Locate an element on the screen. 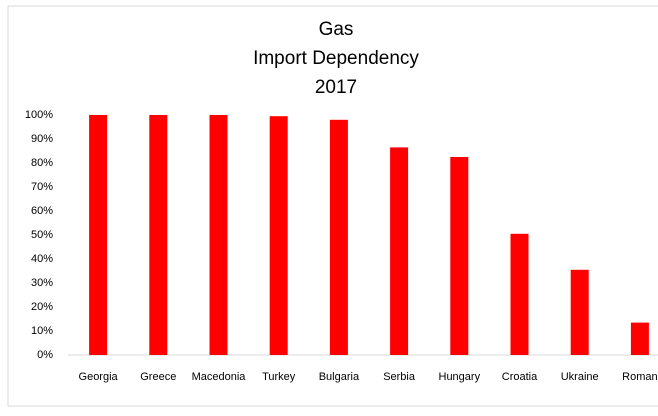 Image resolution: width=658 pixels, height=416 pixels. y-tick-label: 100% is located at coordinates (39, 115).